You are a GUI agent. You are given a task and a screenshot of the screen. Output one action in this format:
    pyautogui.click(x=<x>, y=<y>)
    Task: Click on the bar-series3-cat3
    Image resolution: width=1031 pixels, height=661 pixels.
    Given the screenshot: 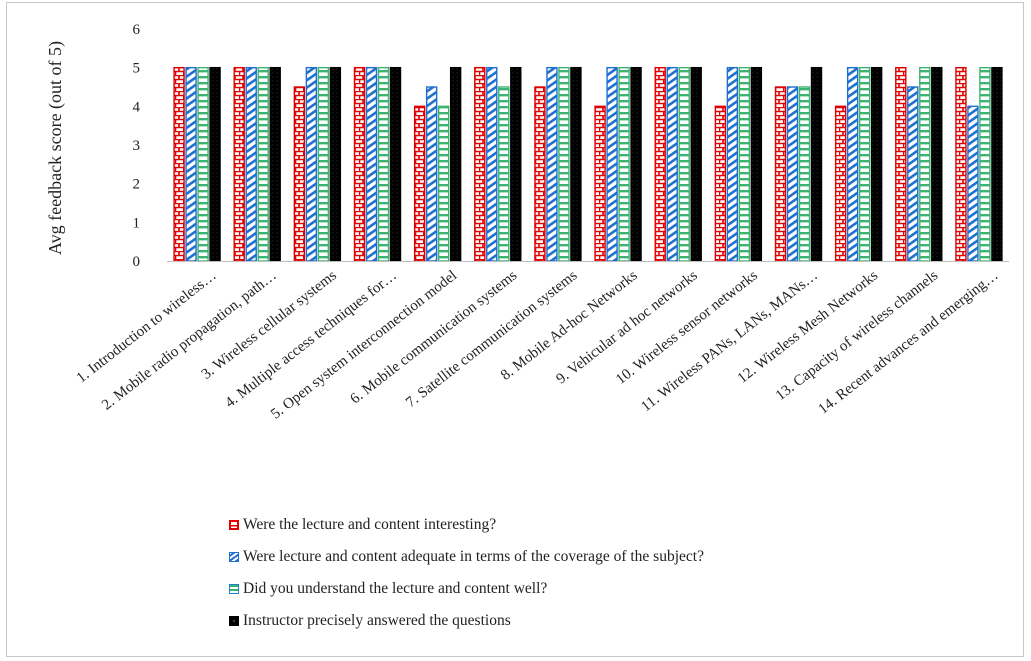 What is the action you would take?
    pyautogui.click(x=323, y=164)
    